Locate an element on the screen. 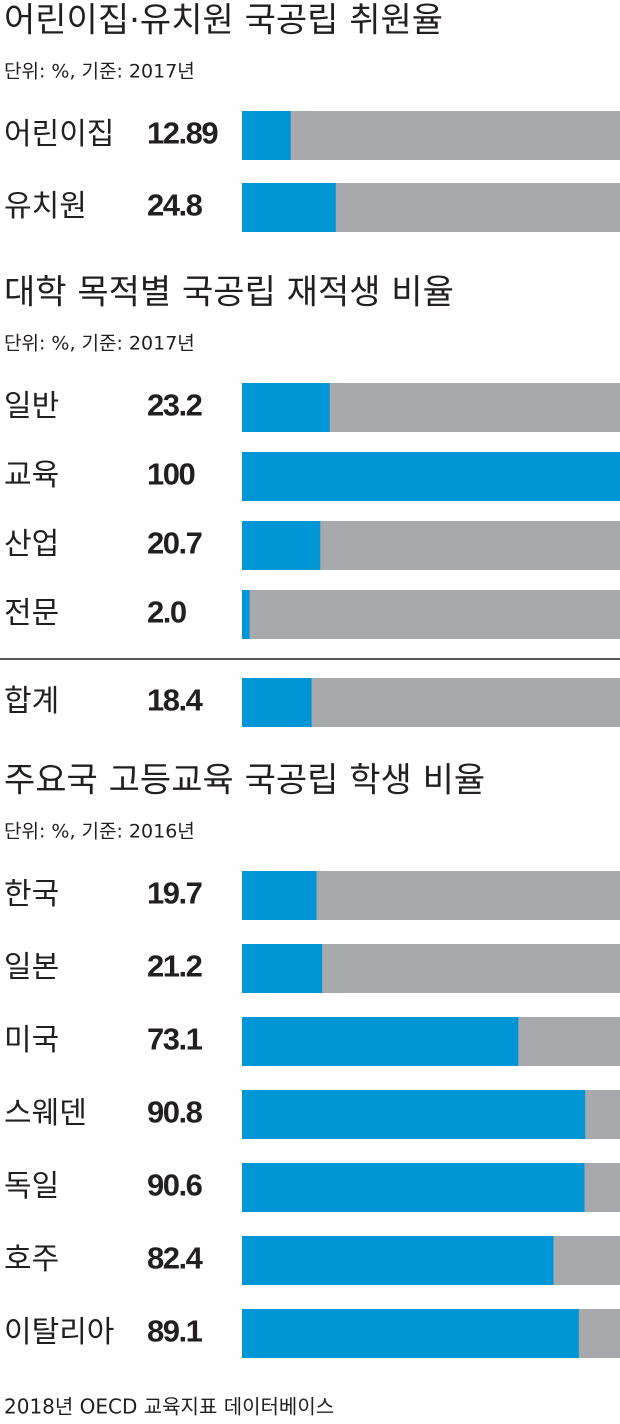  category-label: 일반 is located at coordinates (31, 406).